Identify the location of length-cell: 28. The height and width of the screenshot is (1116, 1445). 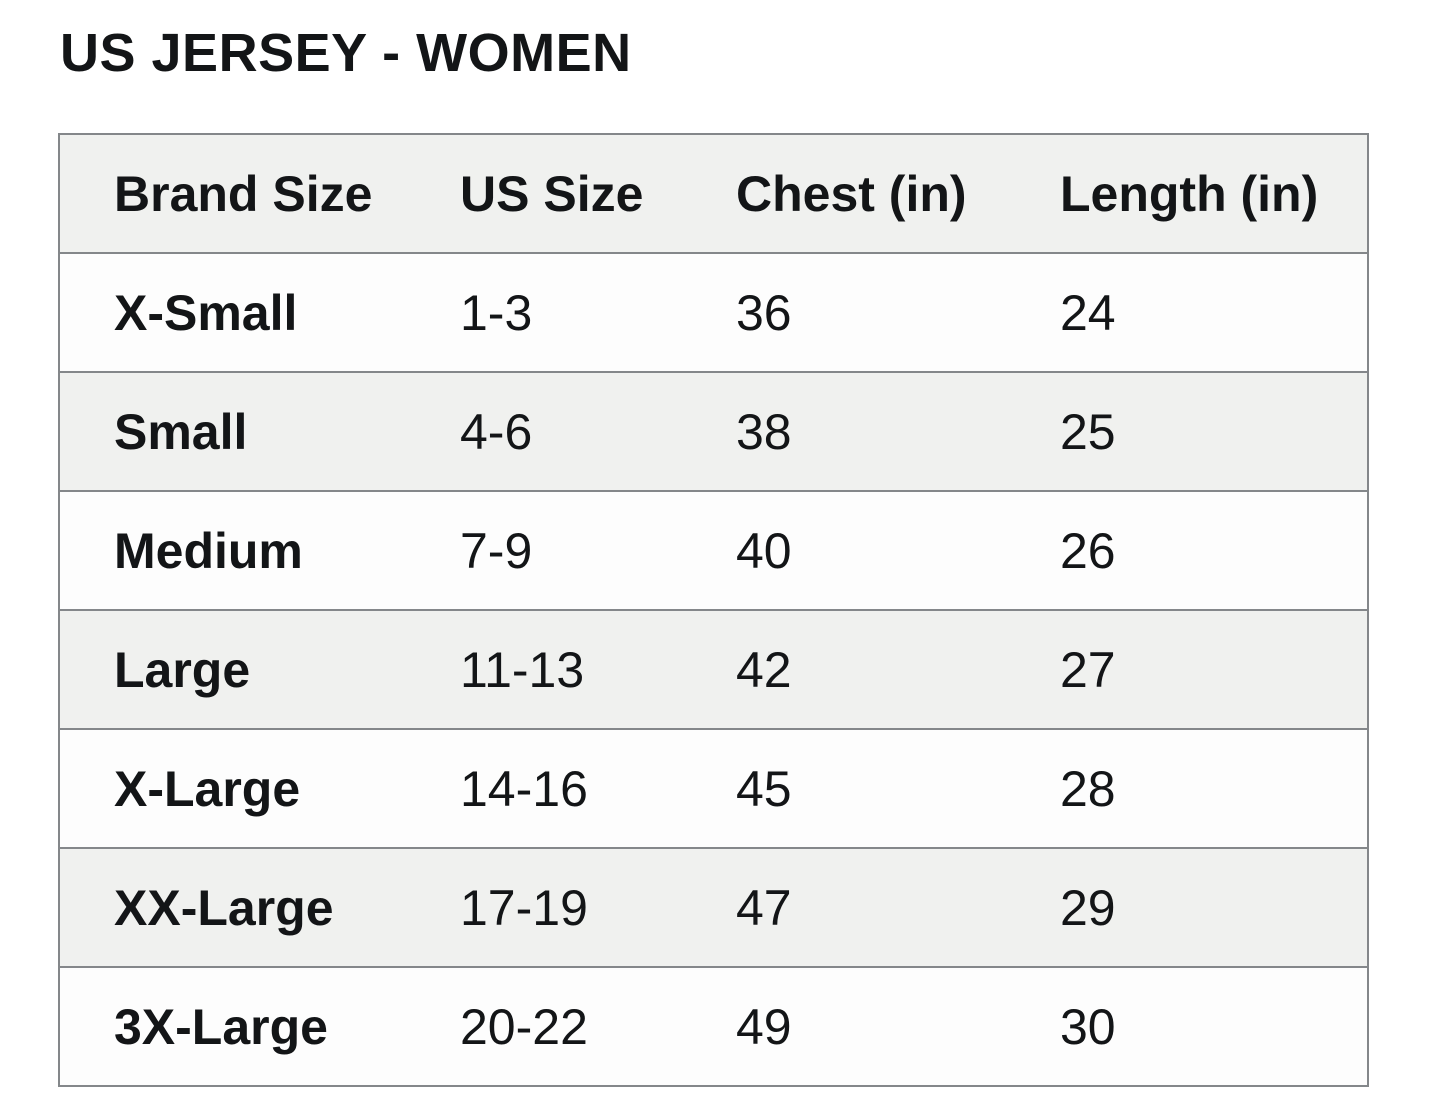
(1088, 788).